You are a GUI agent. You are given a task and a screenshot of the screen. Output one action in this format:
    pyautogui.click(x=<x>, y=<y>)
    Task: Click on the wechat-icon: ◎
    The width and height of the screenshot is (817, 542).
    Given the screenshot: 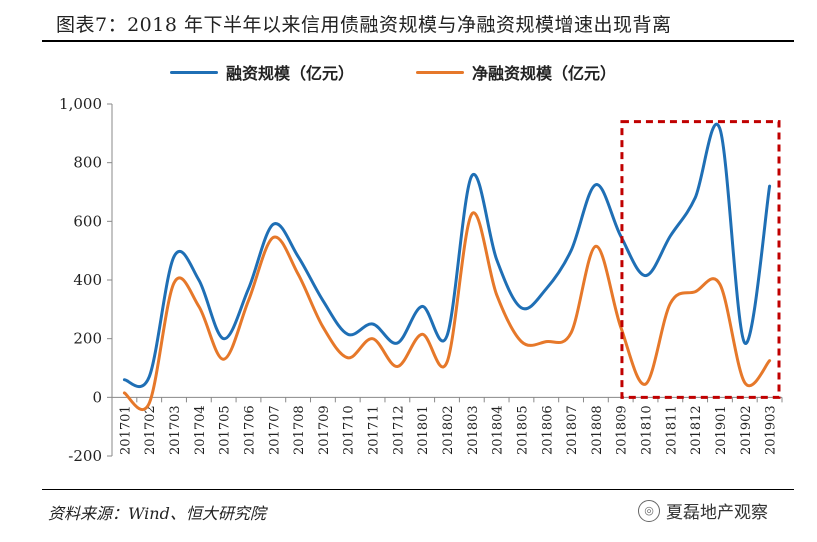 What is the action you would take?
    pyautogui.click(x=649, y=510)
    